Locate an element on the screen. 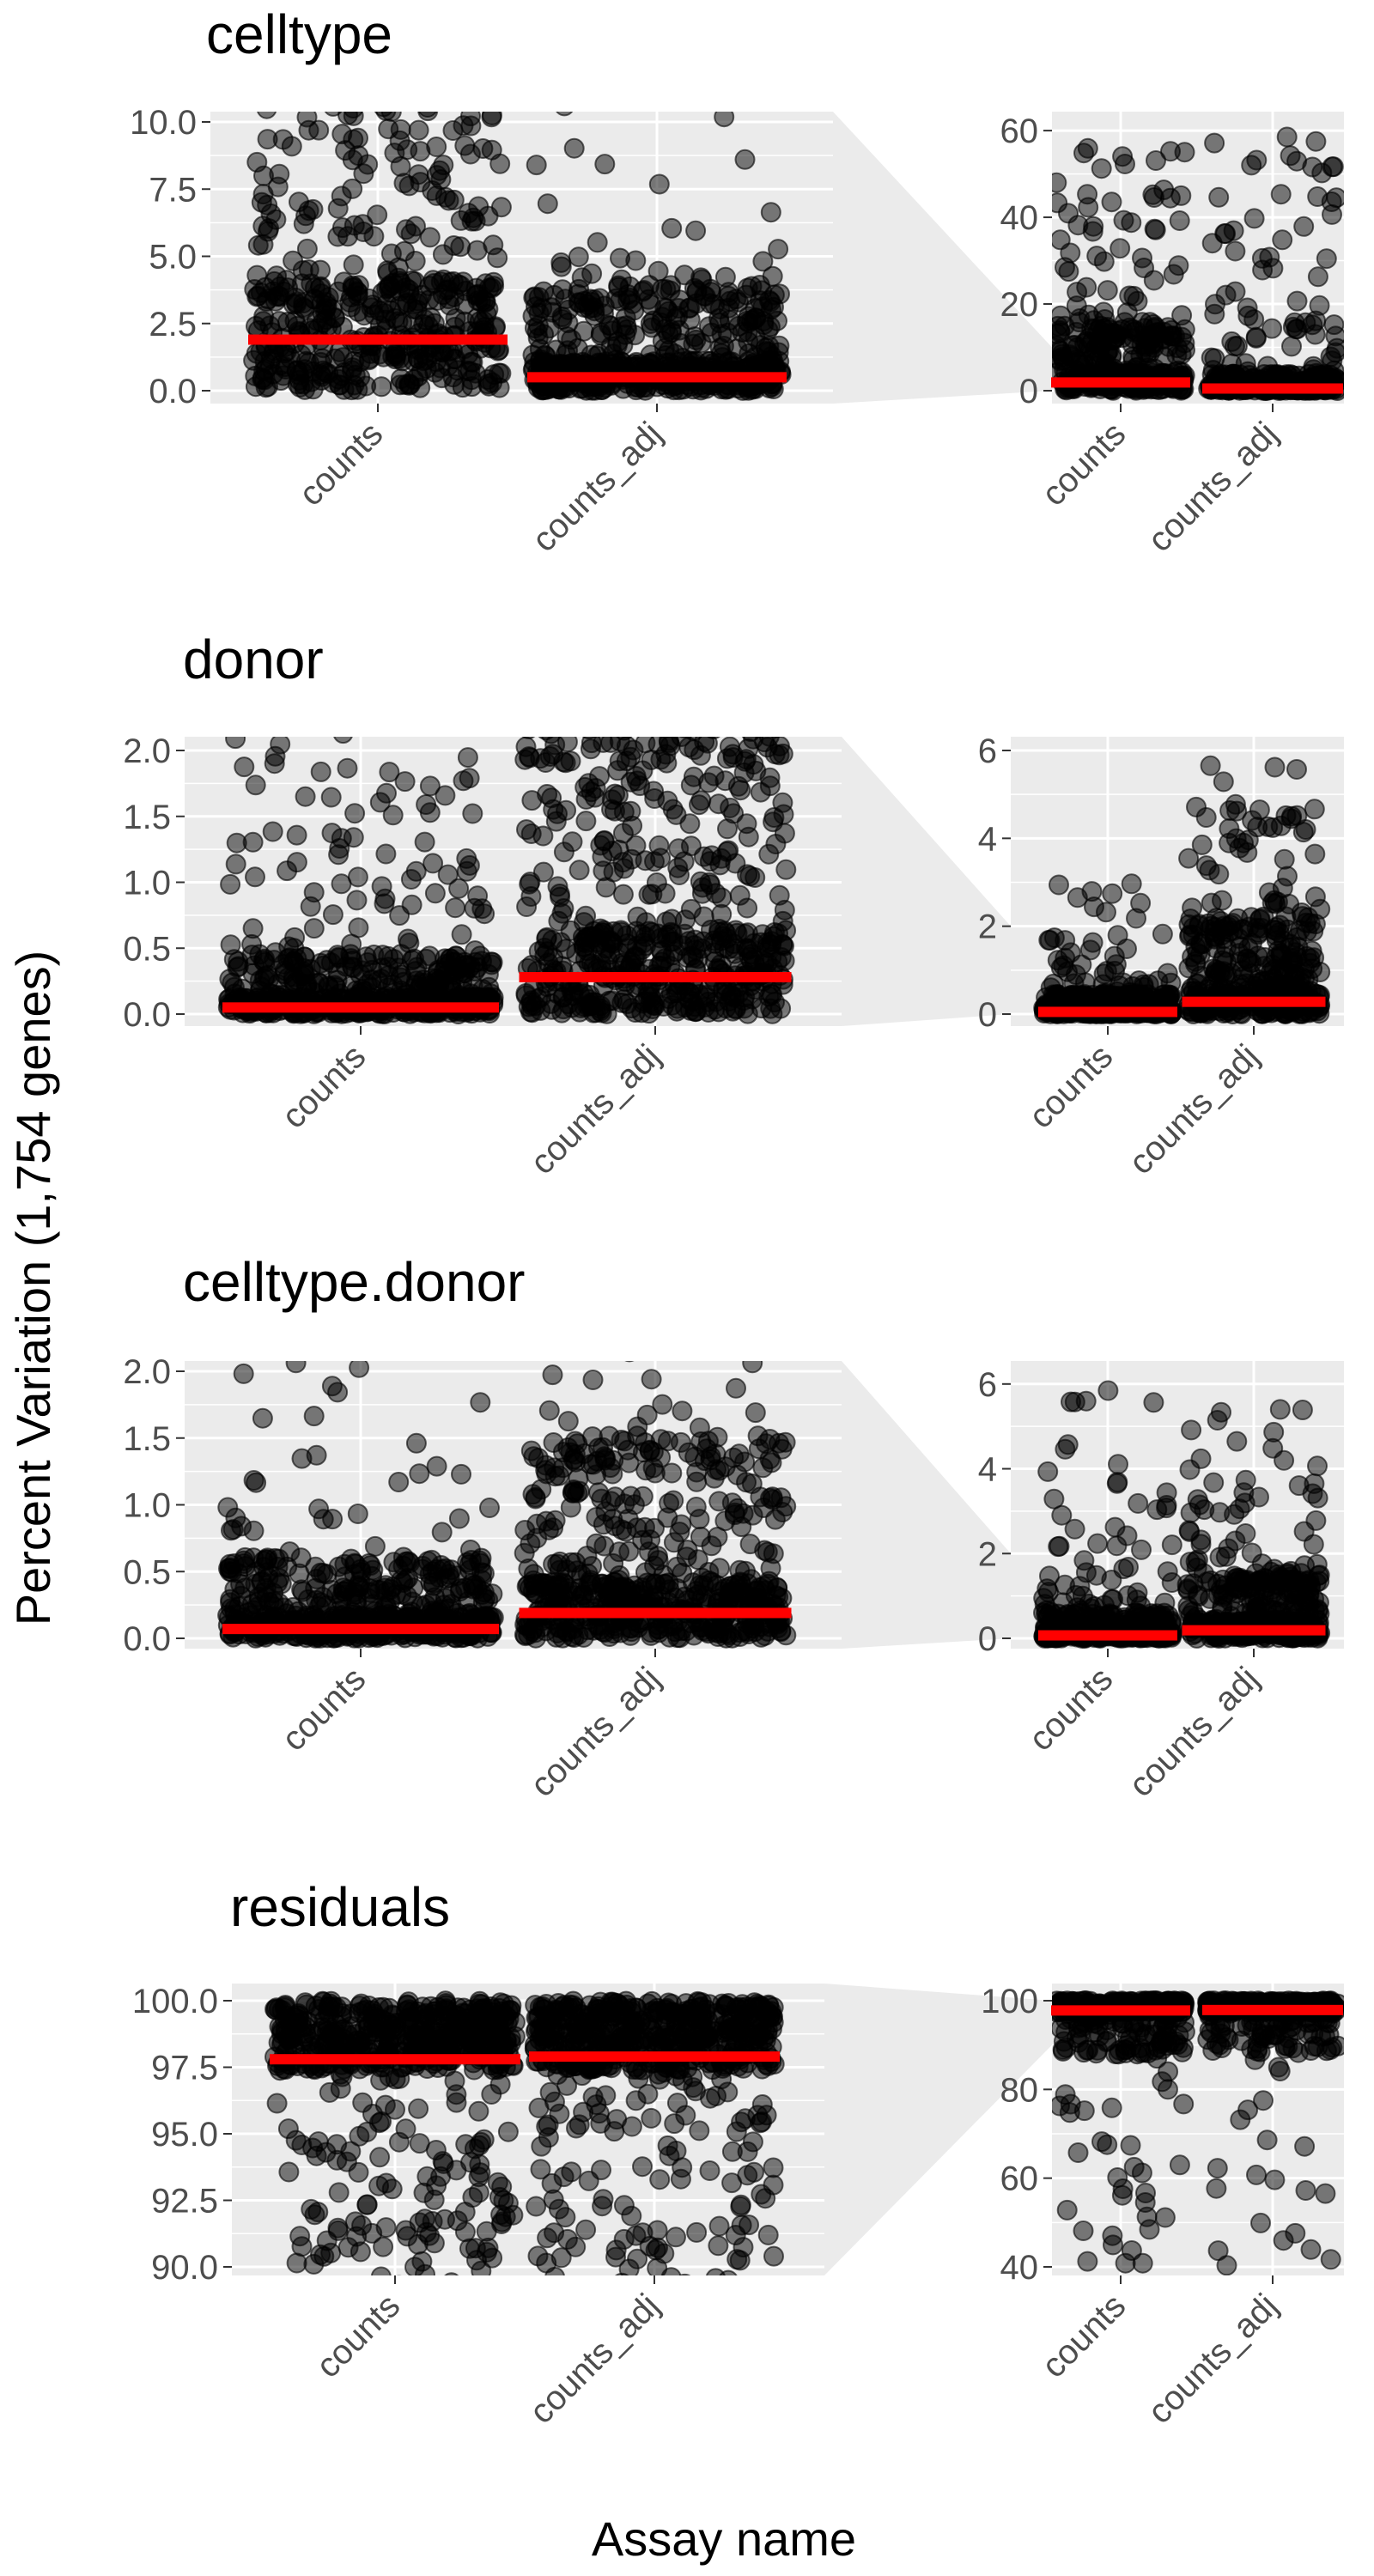 Image resolution: width=1374 pixels, height=2576 pixels. y-tick-label: 7.5 is located at coordinates (173, 190).